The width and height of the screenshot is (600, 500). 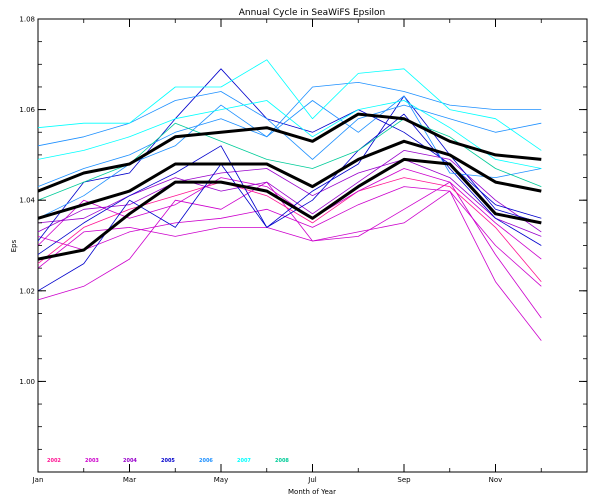 What do you see at coordinates (312, 492) in the screenshot?
I see `x-axis-label: Month of Year` at bounding box center [312, 492].